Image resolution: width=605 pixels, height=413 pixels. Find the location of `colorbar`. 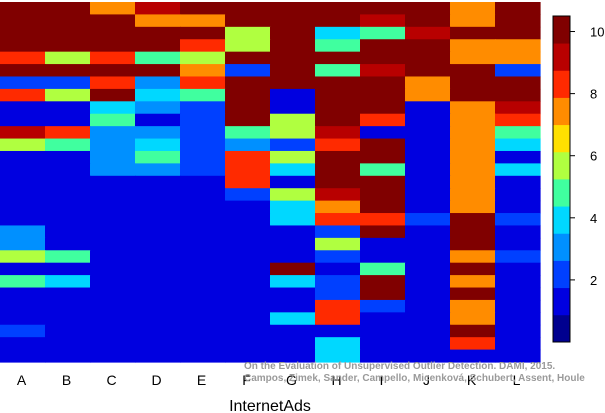

colorbar is located at coordinates (561, 179).